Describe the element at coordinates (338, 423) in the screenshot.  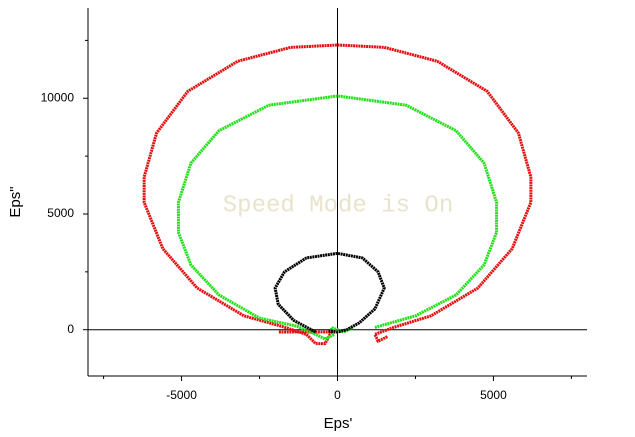
I see `x-axis-label: Eps'` at that location.